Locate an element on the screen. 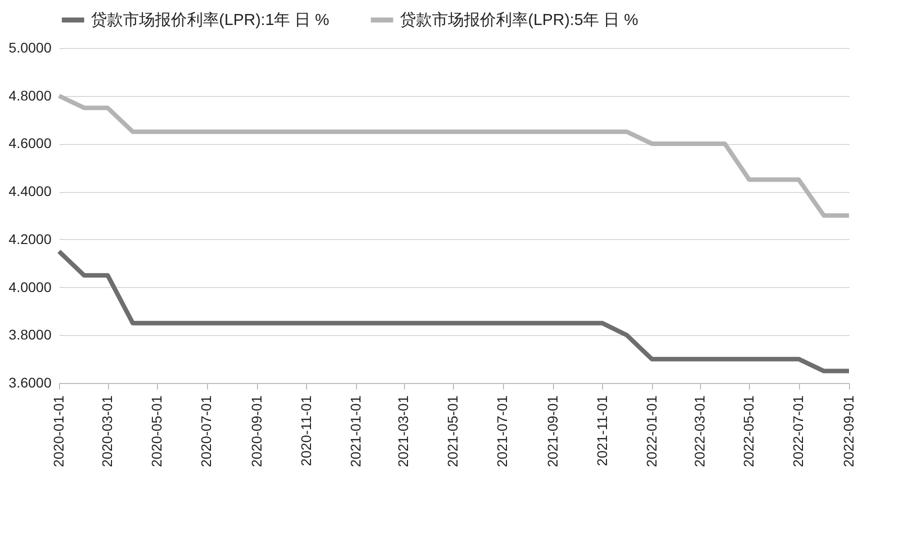 Image resolution: width=900 pixels, height=535 pixels. y-tick-label: 4.0000 is located at coordinates (30, 286).